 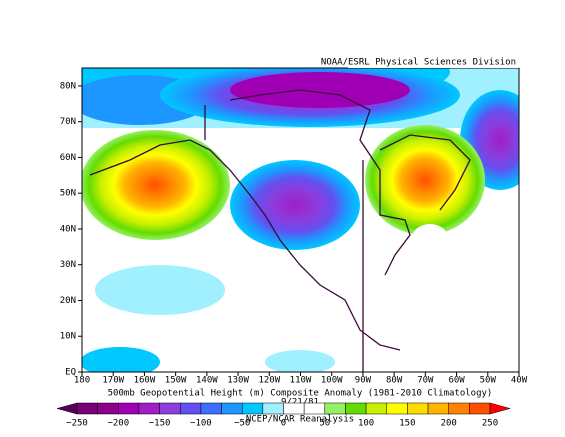 What do you see at coordinates (113, 381) in the screenshot?
I see `lon-label: 170W` at bounding box center [113, 381].